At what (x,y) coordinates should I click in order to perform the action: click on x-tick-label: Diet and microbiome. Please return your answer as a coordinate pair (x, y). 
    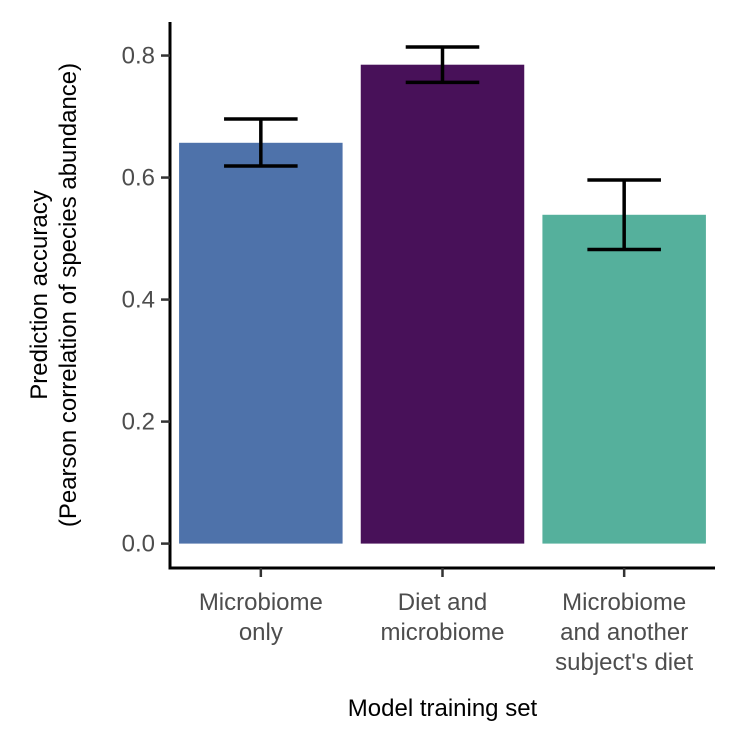
    Looking at the image, I should click on (442, 617).